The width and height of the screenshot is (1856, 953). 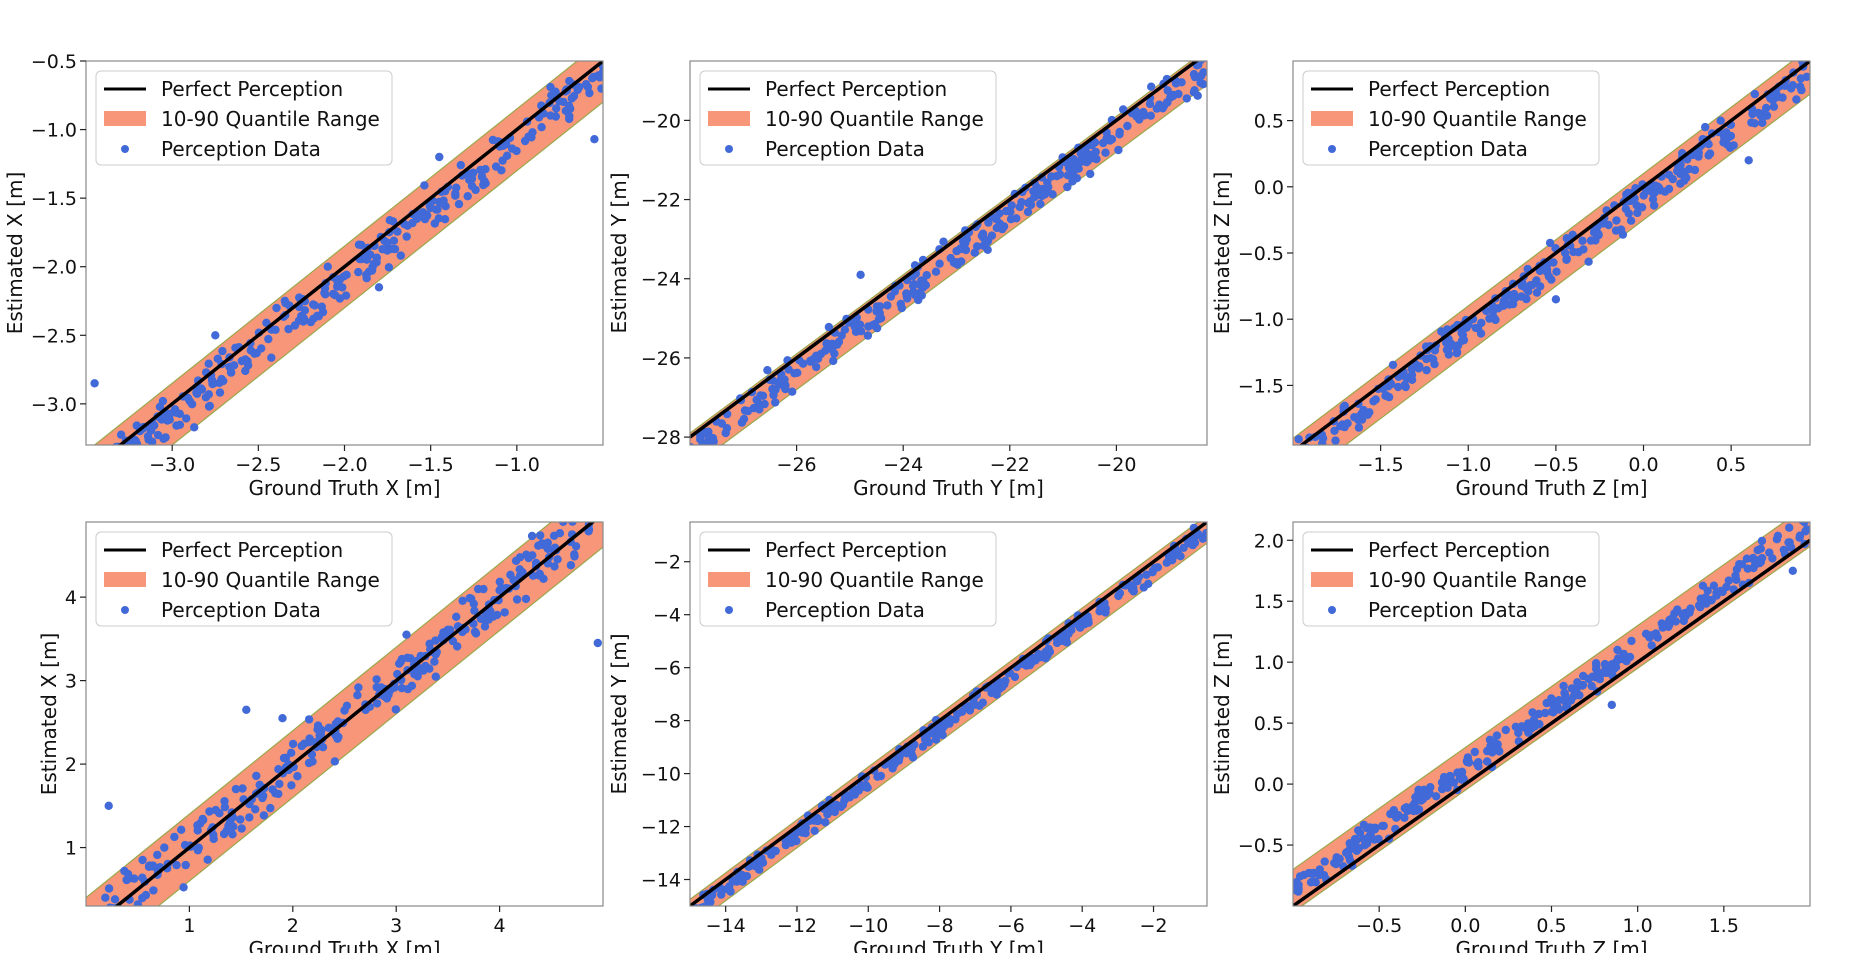 What do you see at coordinates (54, 62) in the screenshot?
I see `y-tick-label: −0.5` at bounding box center [54, 62].